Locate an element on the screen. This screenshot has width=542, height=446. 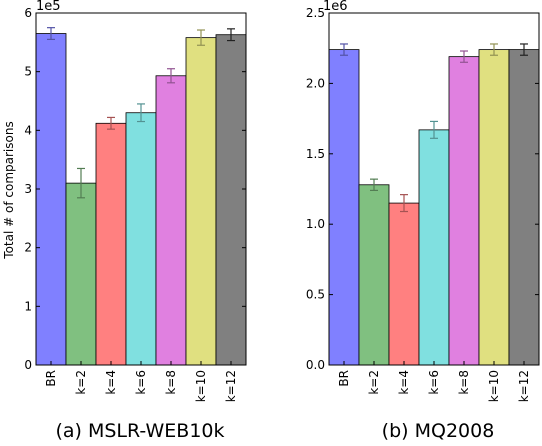
multiplier-label: 1e6 is located at coordinates (335, 7).